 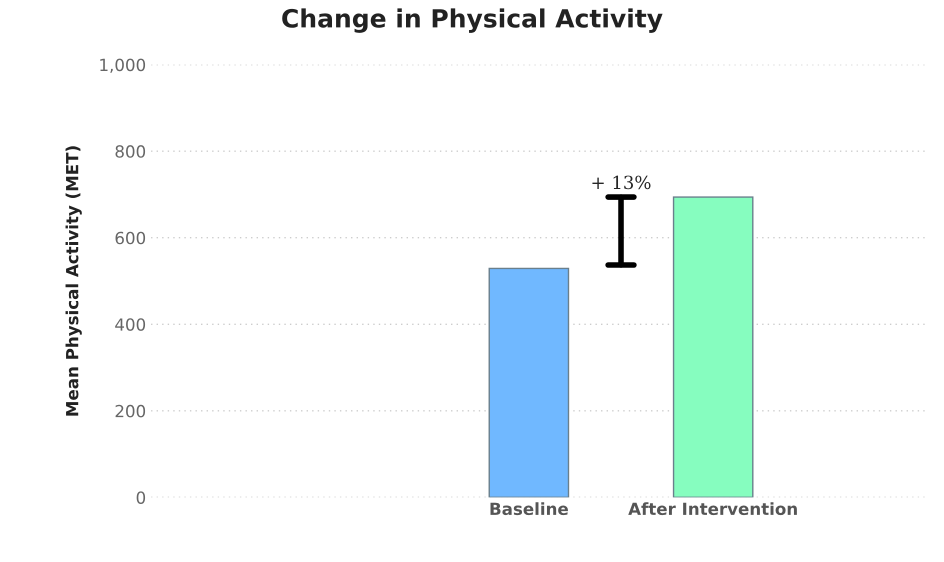 What do you see at coordinates (621, 183) in the screenshot?
I see `annotation: + 13%` at bounding box center [621, 183].